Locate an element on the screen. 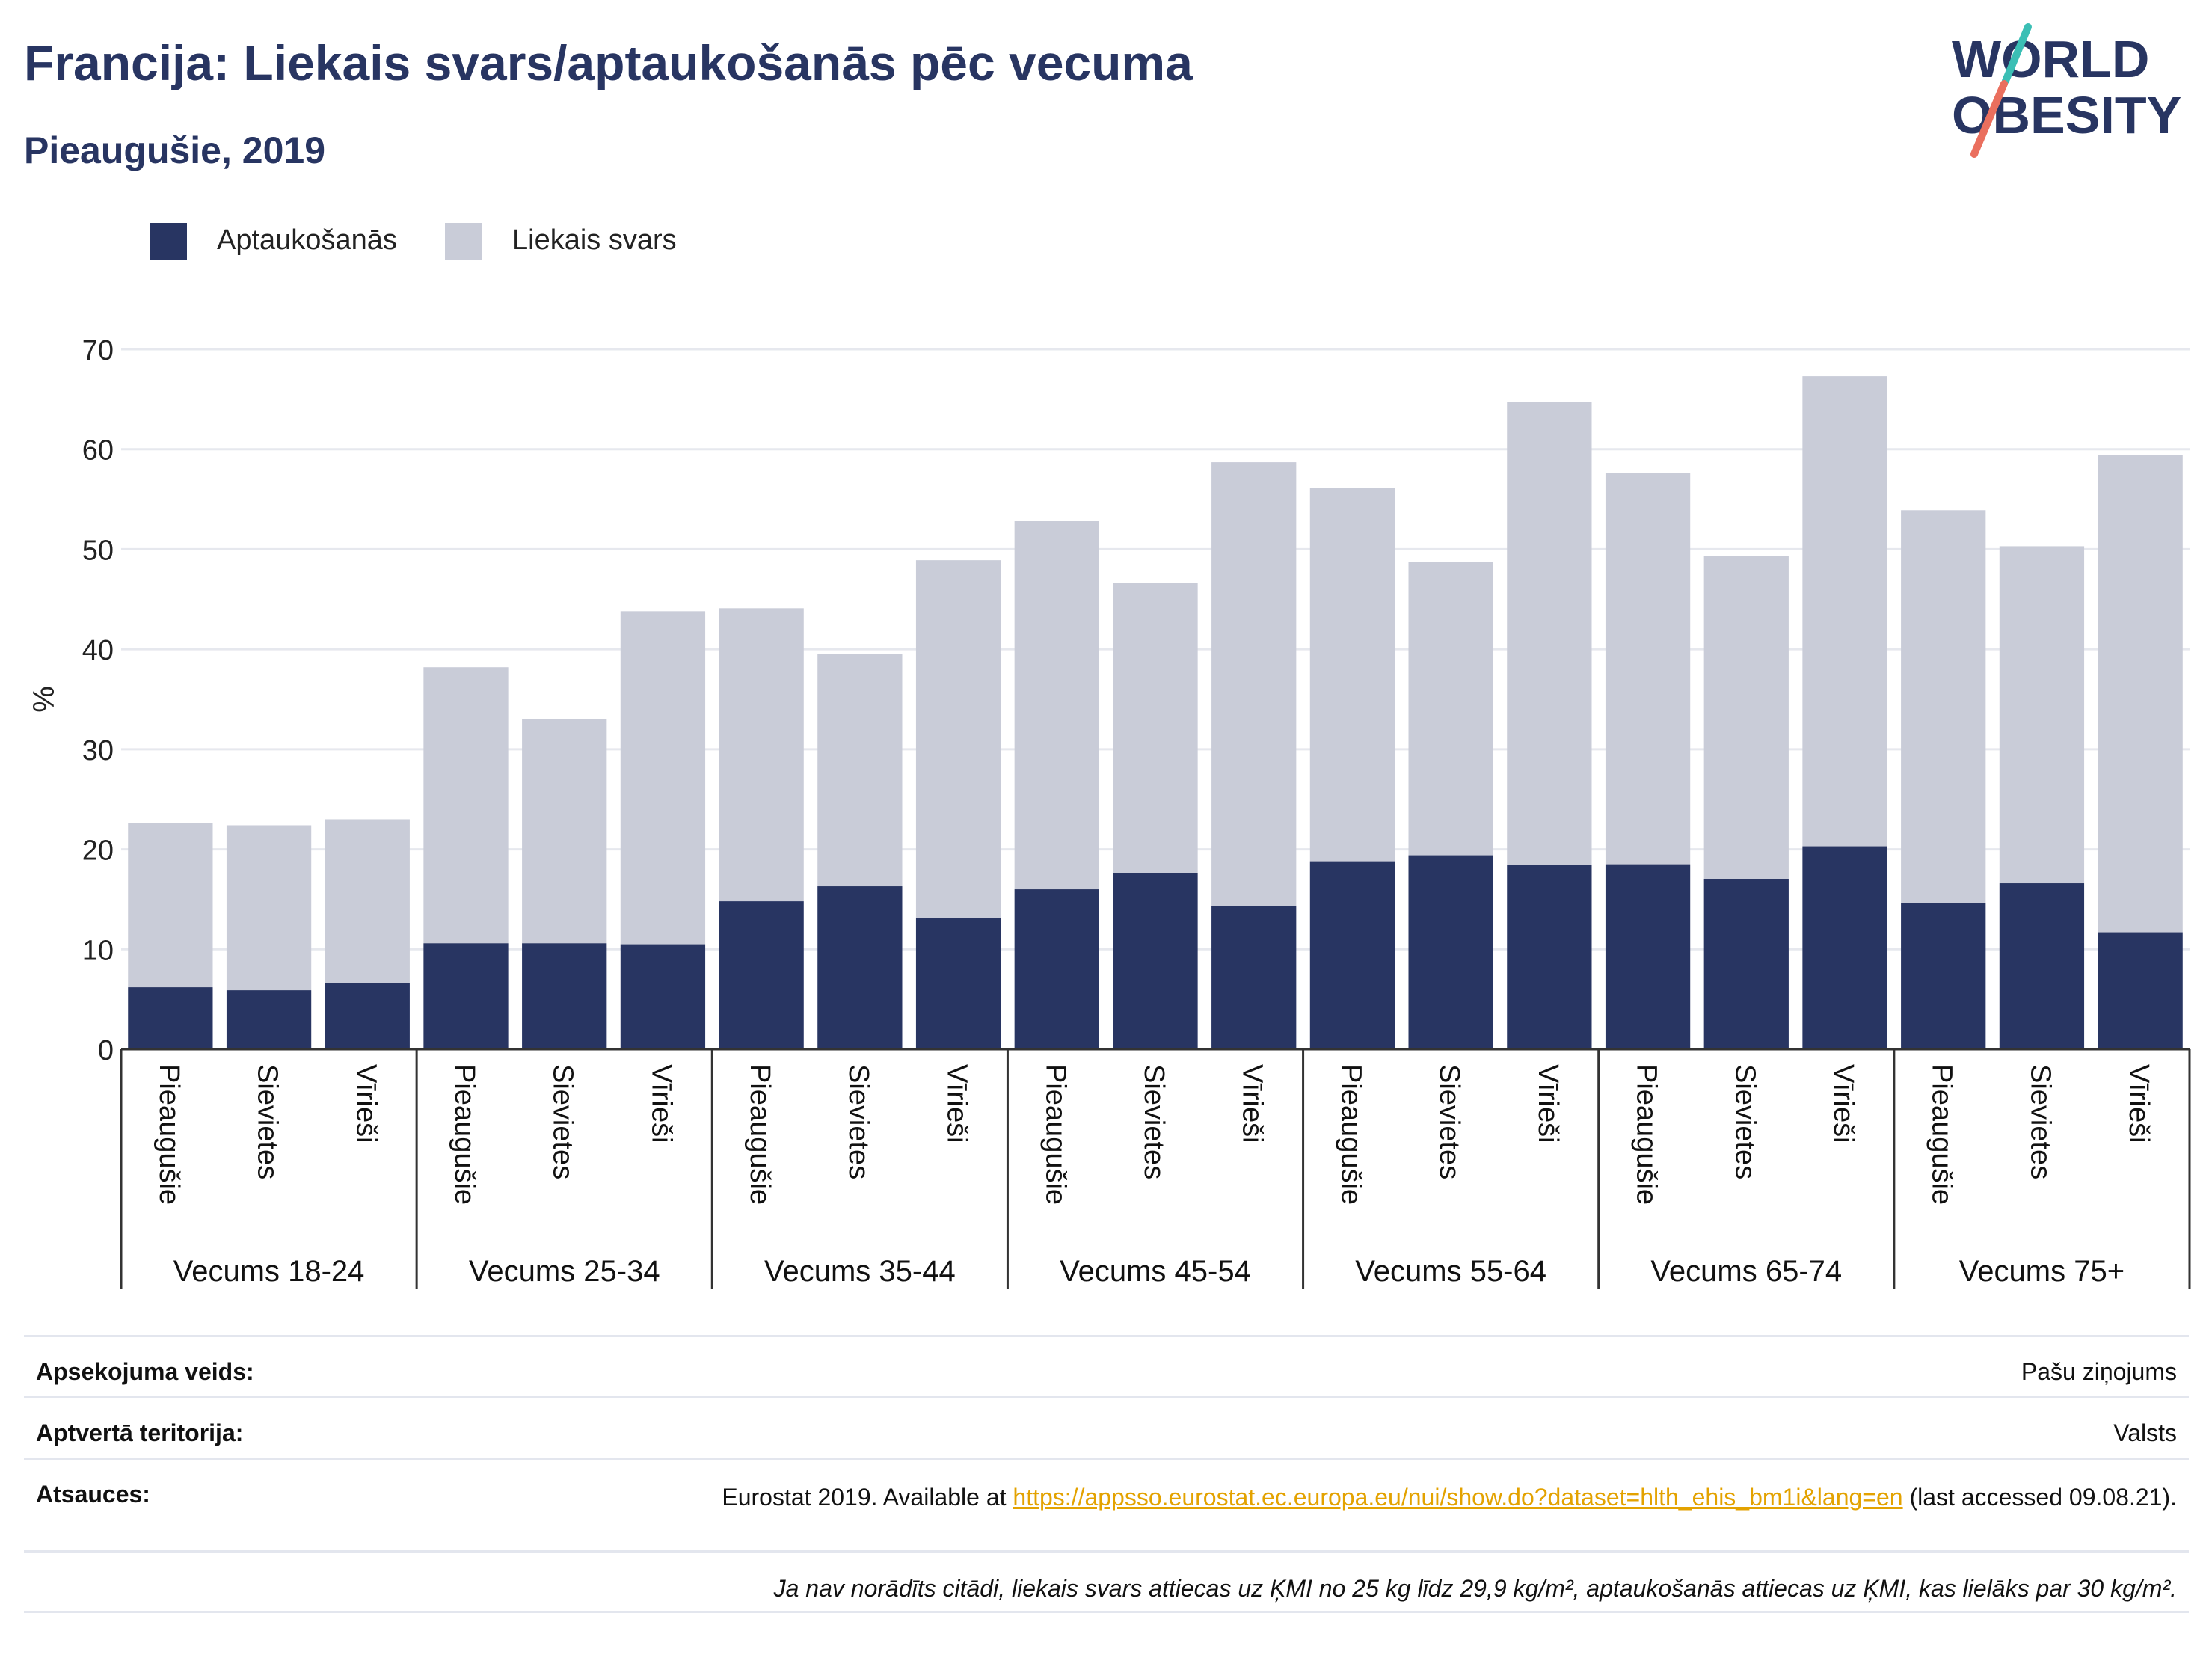 This screenshot has width=2212, height=1655. group-label: Vecums 18-24 is located at coordinates (269, 1271).